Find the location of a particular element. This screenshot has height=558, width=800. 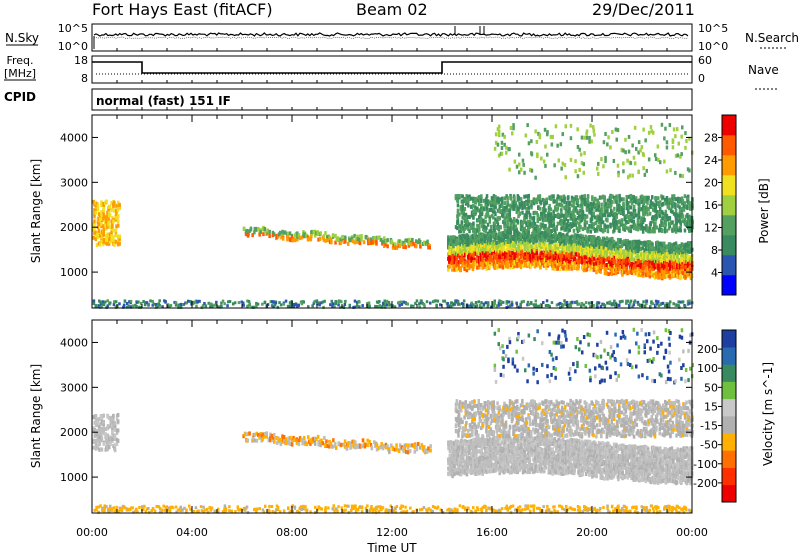

freq-panel is located at coordinates (392, 69).